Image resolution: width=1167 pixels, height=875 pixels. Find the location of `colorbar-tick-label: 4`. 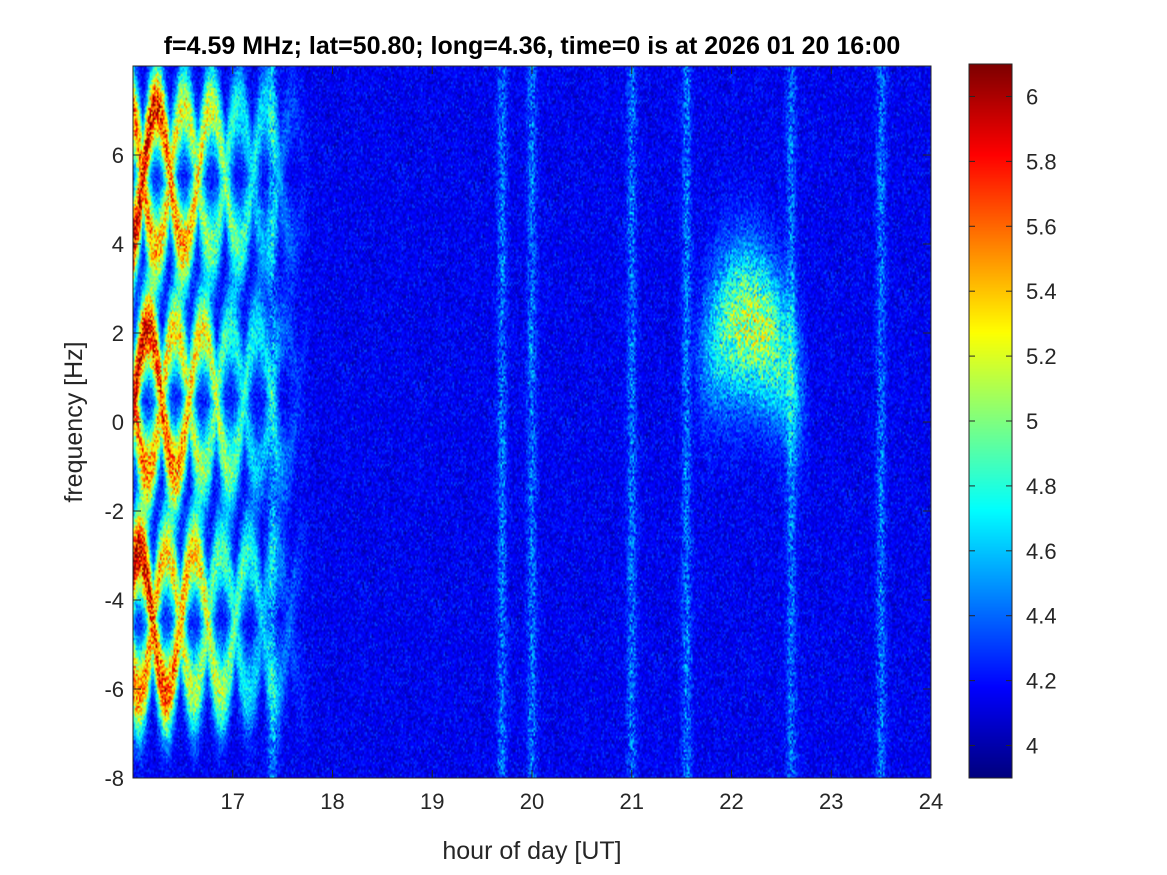

colorbar-tick-label: 4 is located at coordinates (1032, 746).